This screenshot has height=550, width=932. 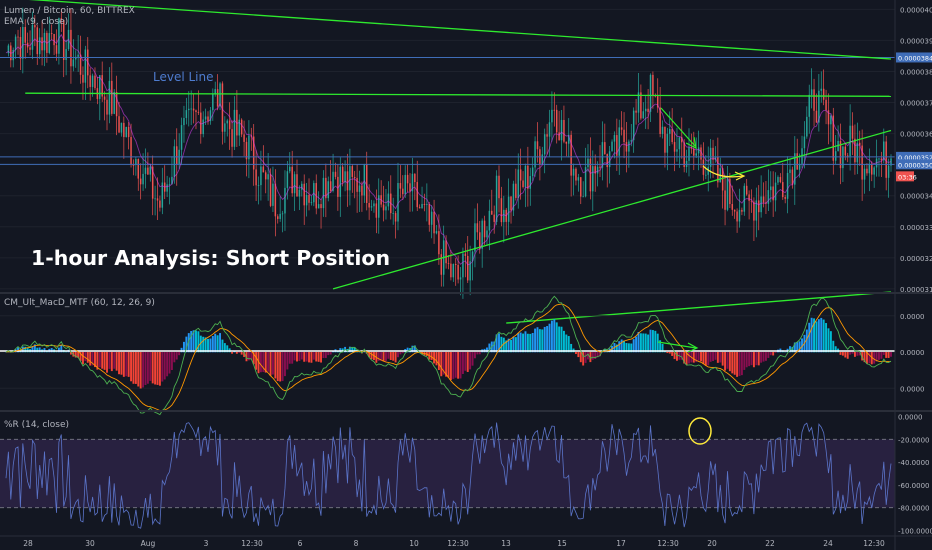 I want to click on williams-r-tick-label: -80.0000, so click(x=913, y=509).